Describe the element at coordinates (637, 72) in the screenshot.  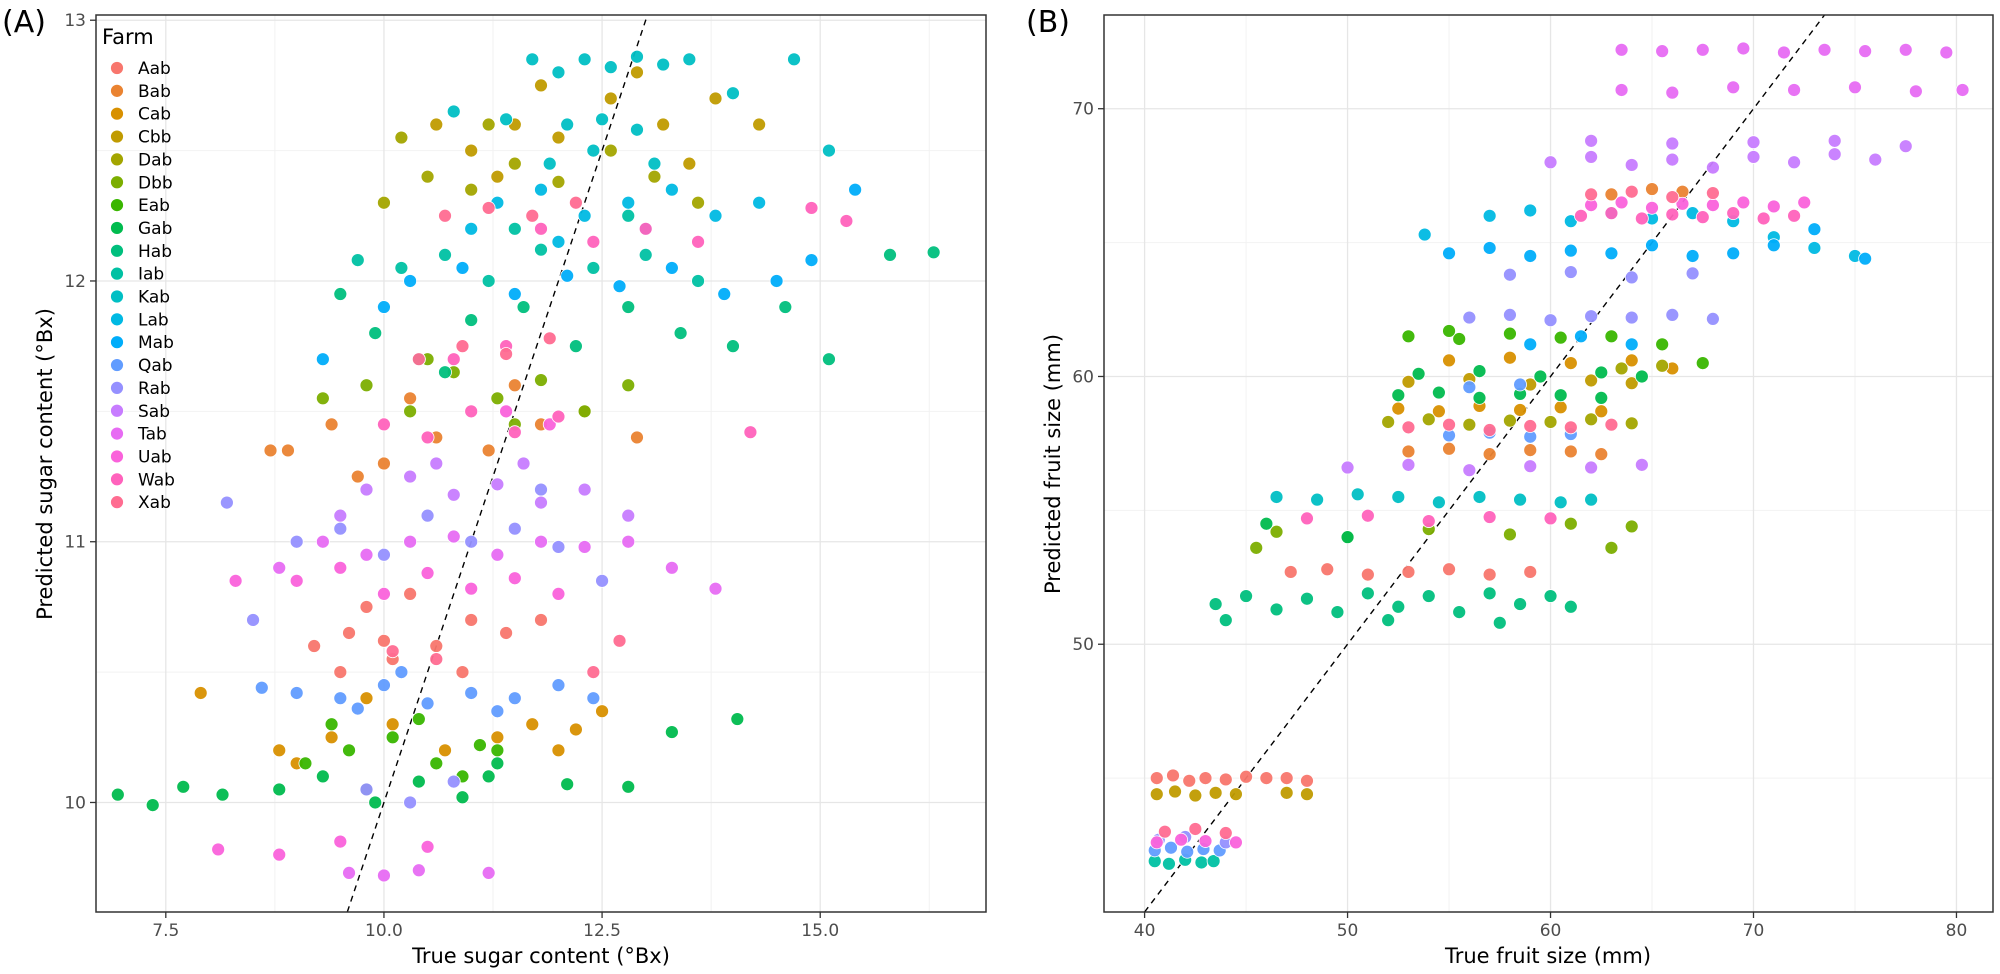
I see `point-cbb-a` at that location.